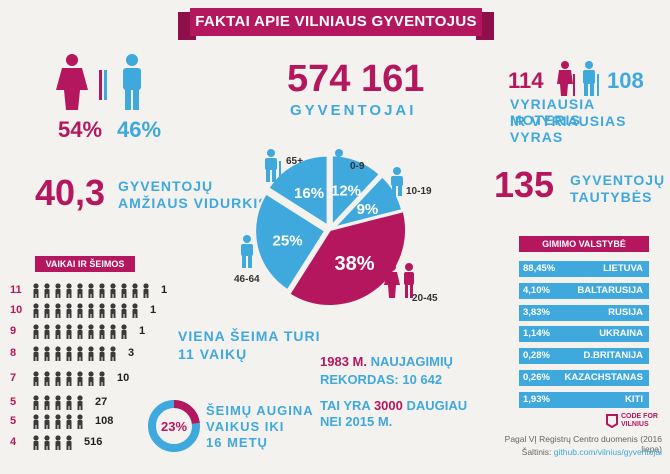 The image size is (670, 474). What do you see at coordinates (16, 310) in the screenshot?
I see `children-count: 10` at bounding box center [16, 310].